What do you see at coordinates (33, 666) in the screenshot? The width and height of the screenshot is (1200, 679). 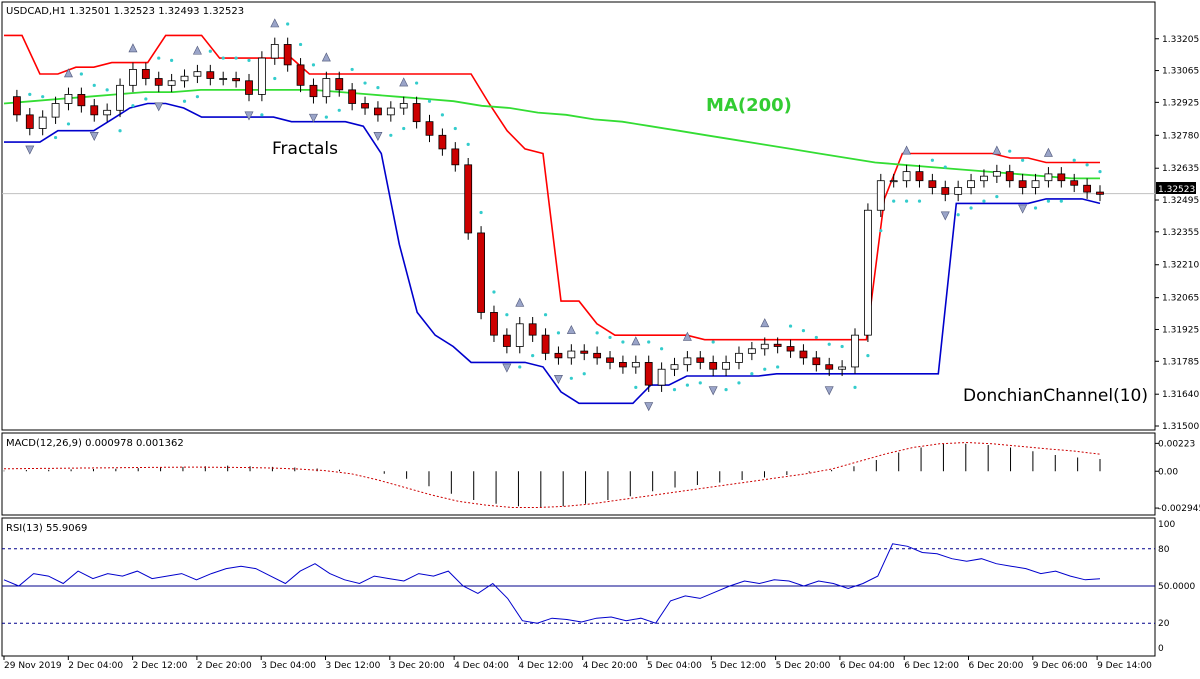 I see `x-tick-label: 29 Nov 2019` at bounding box center [33, 666].